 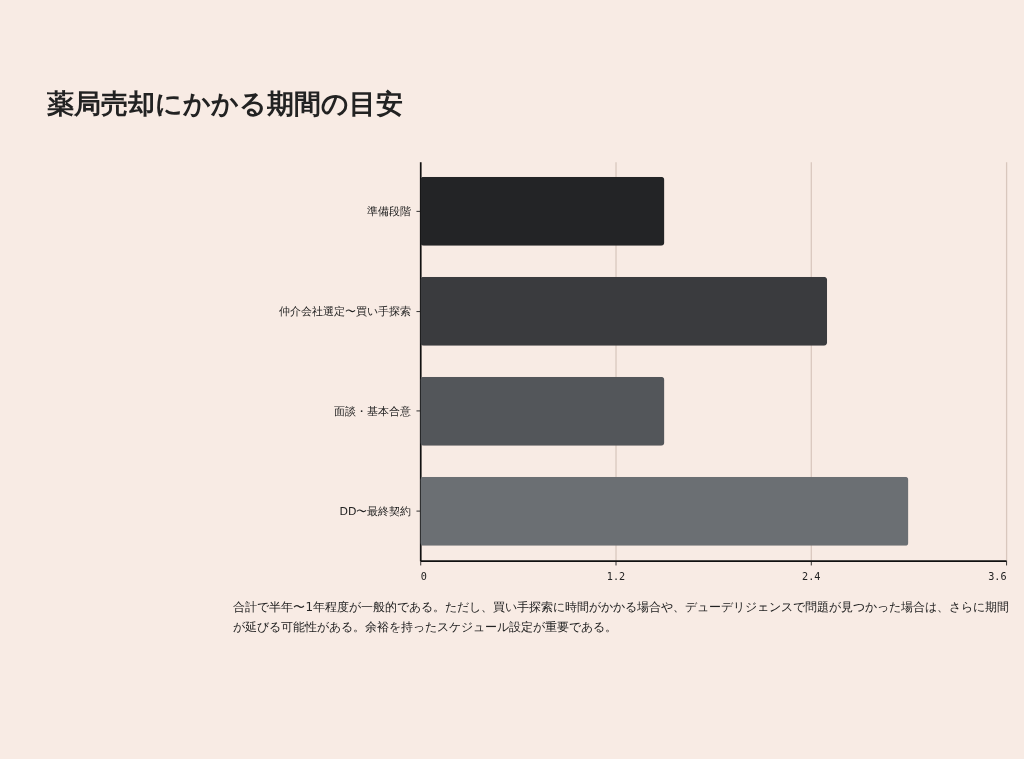 I want to click on x-tick-label: 1.2, so click(x=616, y=576).